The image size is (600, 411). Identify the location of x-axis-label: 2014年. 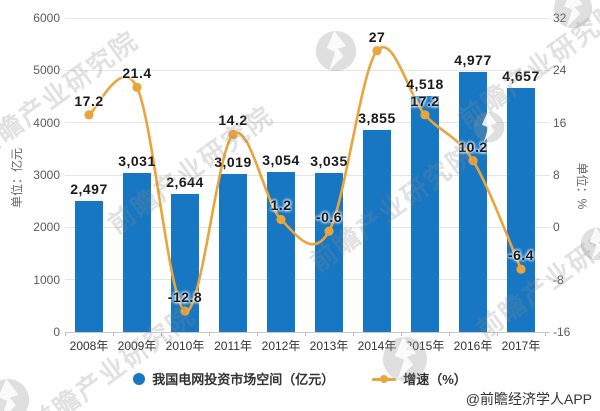
(377, 346).